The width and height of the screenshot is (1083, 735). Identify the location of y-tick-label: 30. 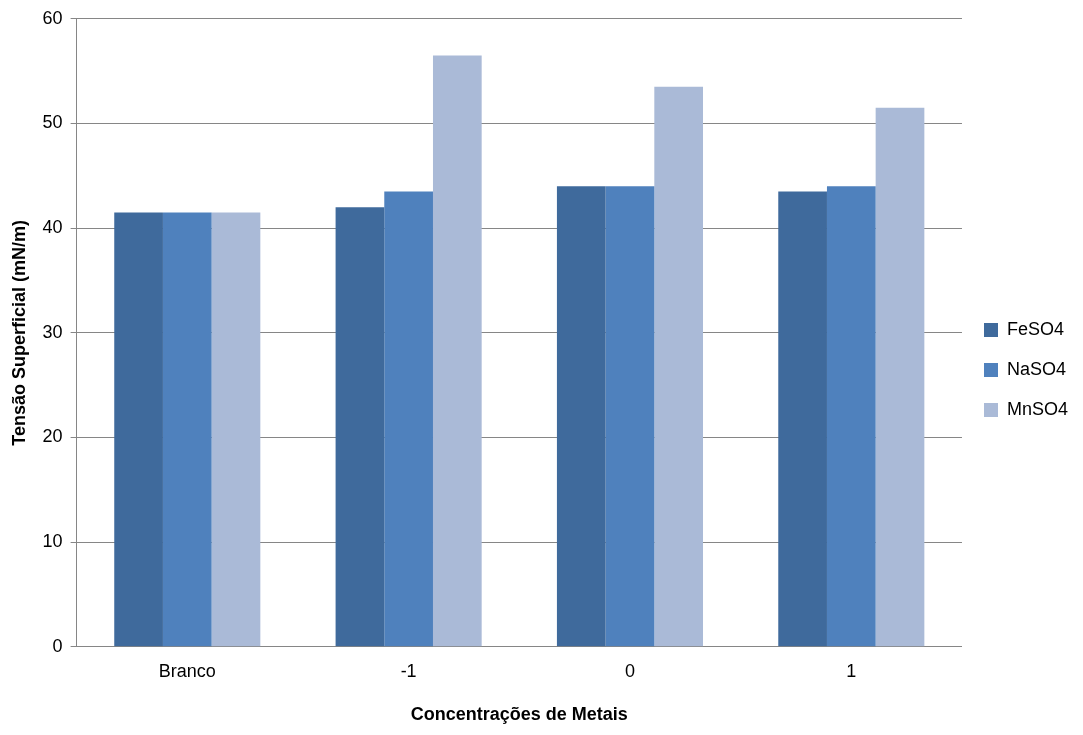
(52, 331).